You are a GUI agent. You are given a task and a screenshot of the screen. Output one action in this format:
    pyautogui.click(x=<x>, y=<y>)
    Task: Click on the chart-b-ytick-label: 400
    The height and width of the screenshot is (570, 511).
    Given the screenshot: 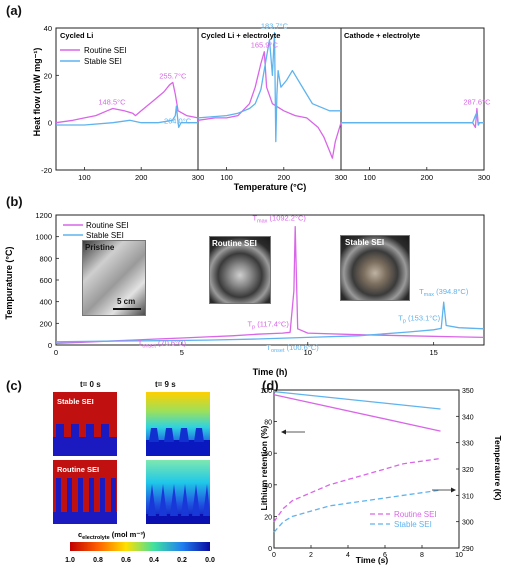 What is the action you would take?
    pyautogui.click(x=45, y=302)
    